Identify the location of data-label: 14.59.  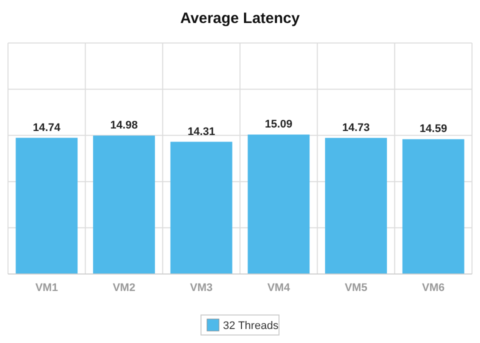
(434, 129).